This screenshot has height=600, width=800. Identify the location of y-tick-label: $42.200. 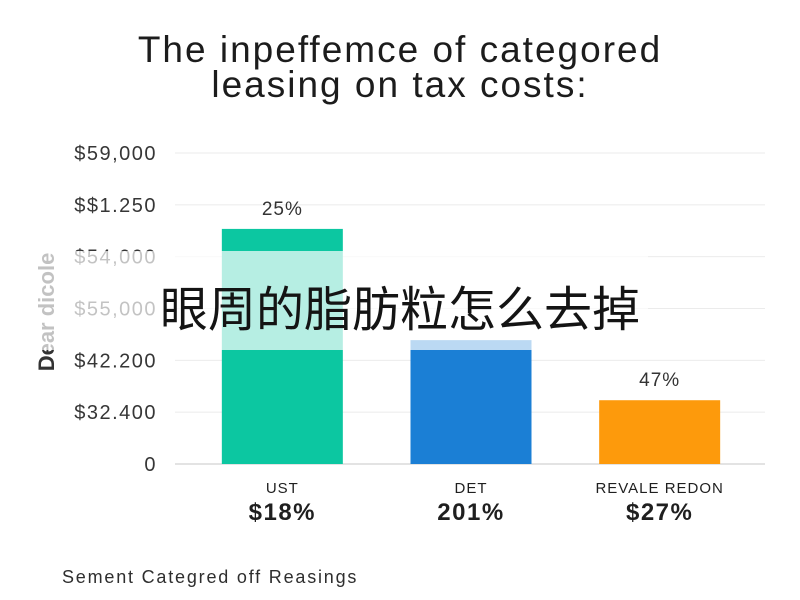
(115, 361).